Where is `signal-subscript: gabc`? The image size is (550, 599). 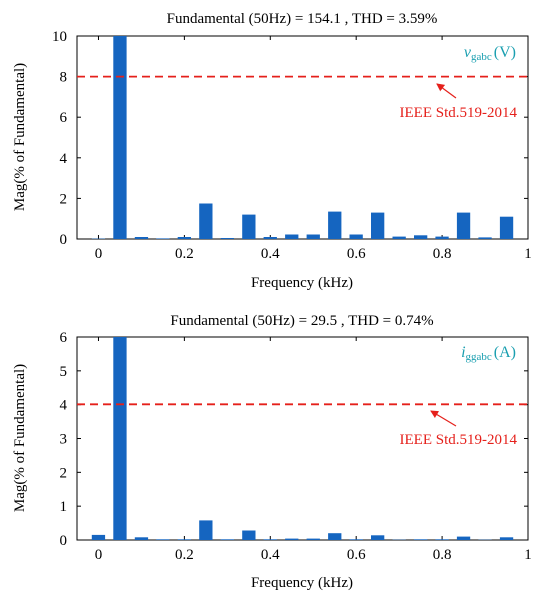
signal-subscript: gabc is located at coordinates (481, 57).